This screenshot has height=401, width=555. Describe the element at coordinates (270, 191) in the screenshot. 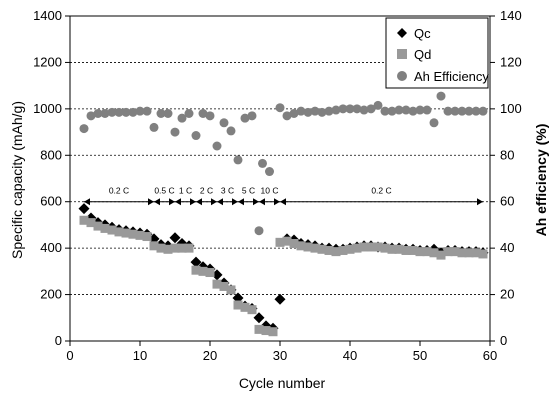

I see `rate-label: 10 C` at that location.